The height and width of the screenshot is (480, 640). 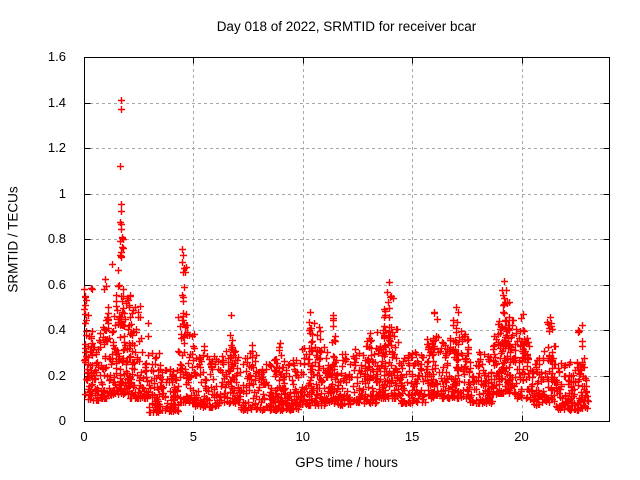 What do you see at coordinates (56, 56) in the screenshot?
I see `y-tick-label: 1.6` at bounding box center [56, 56].